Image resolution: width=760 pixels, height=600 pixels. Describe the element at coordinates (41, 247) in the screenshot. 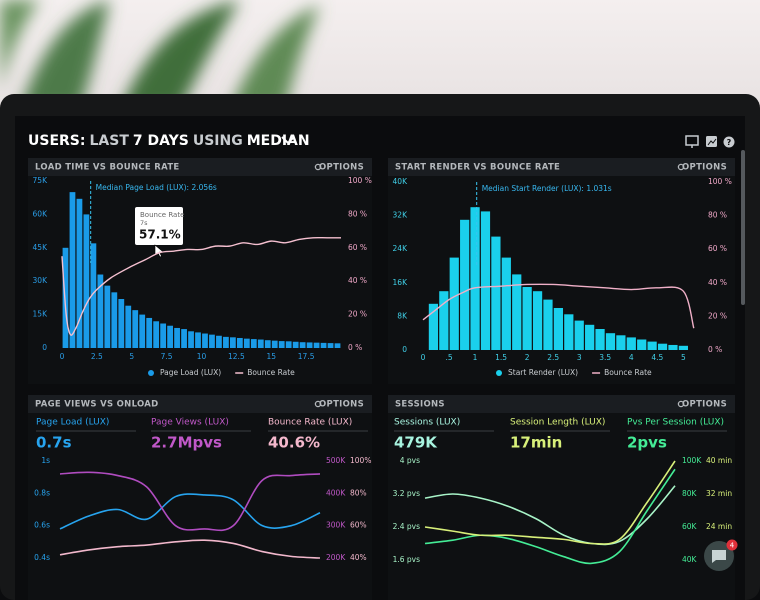

I see `y-tick-label: 45K` at that location.